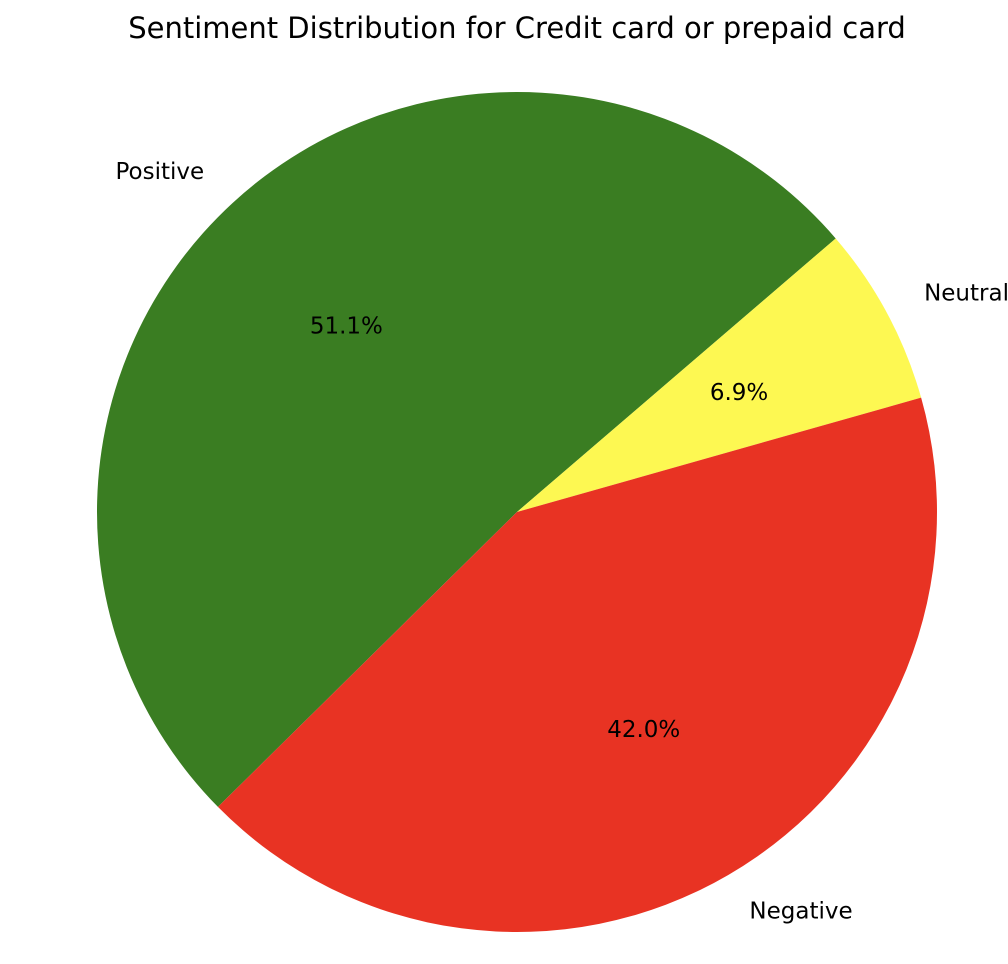 This screenshot has height=964, width=1008. What do you see at coordinates (966, 294) in the screenshot?
I see `slice-label-neutral: Neutral` at bounding box center [966, 294].